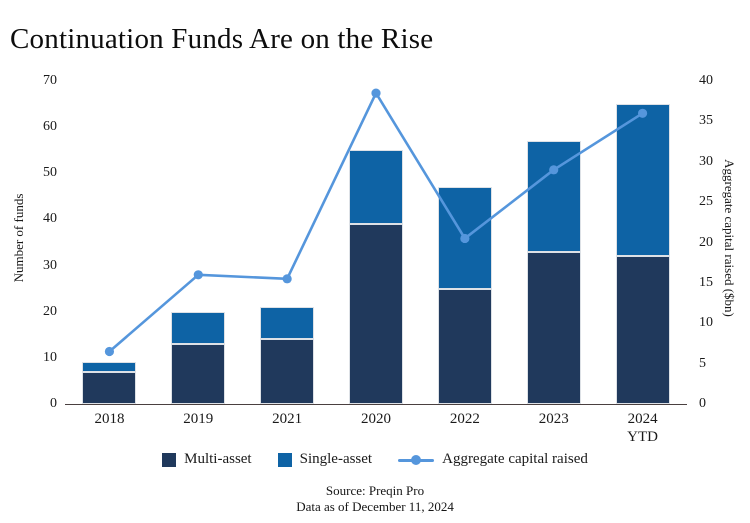  What do you see at coordinates (218, 459) in the screenshot?
I see `legend-label-multi-asset: Multi-asset` at bounding box center [218, 459].